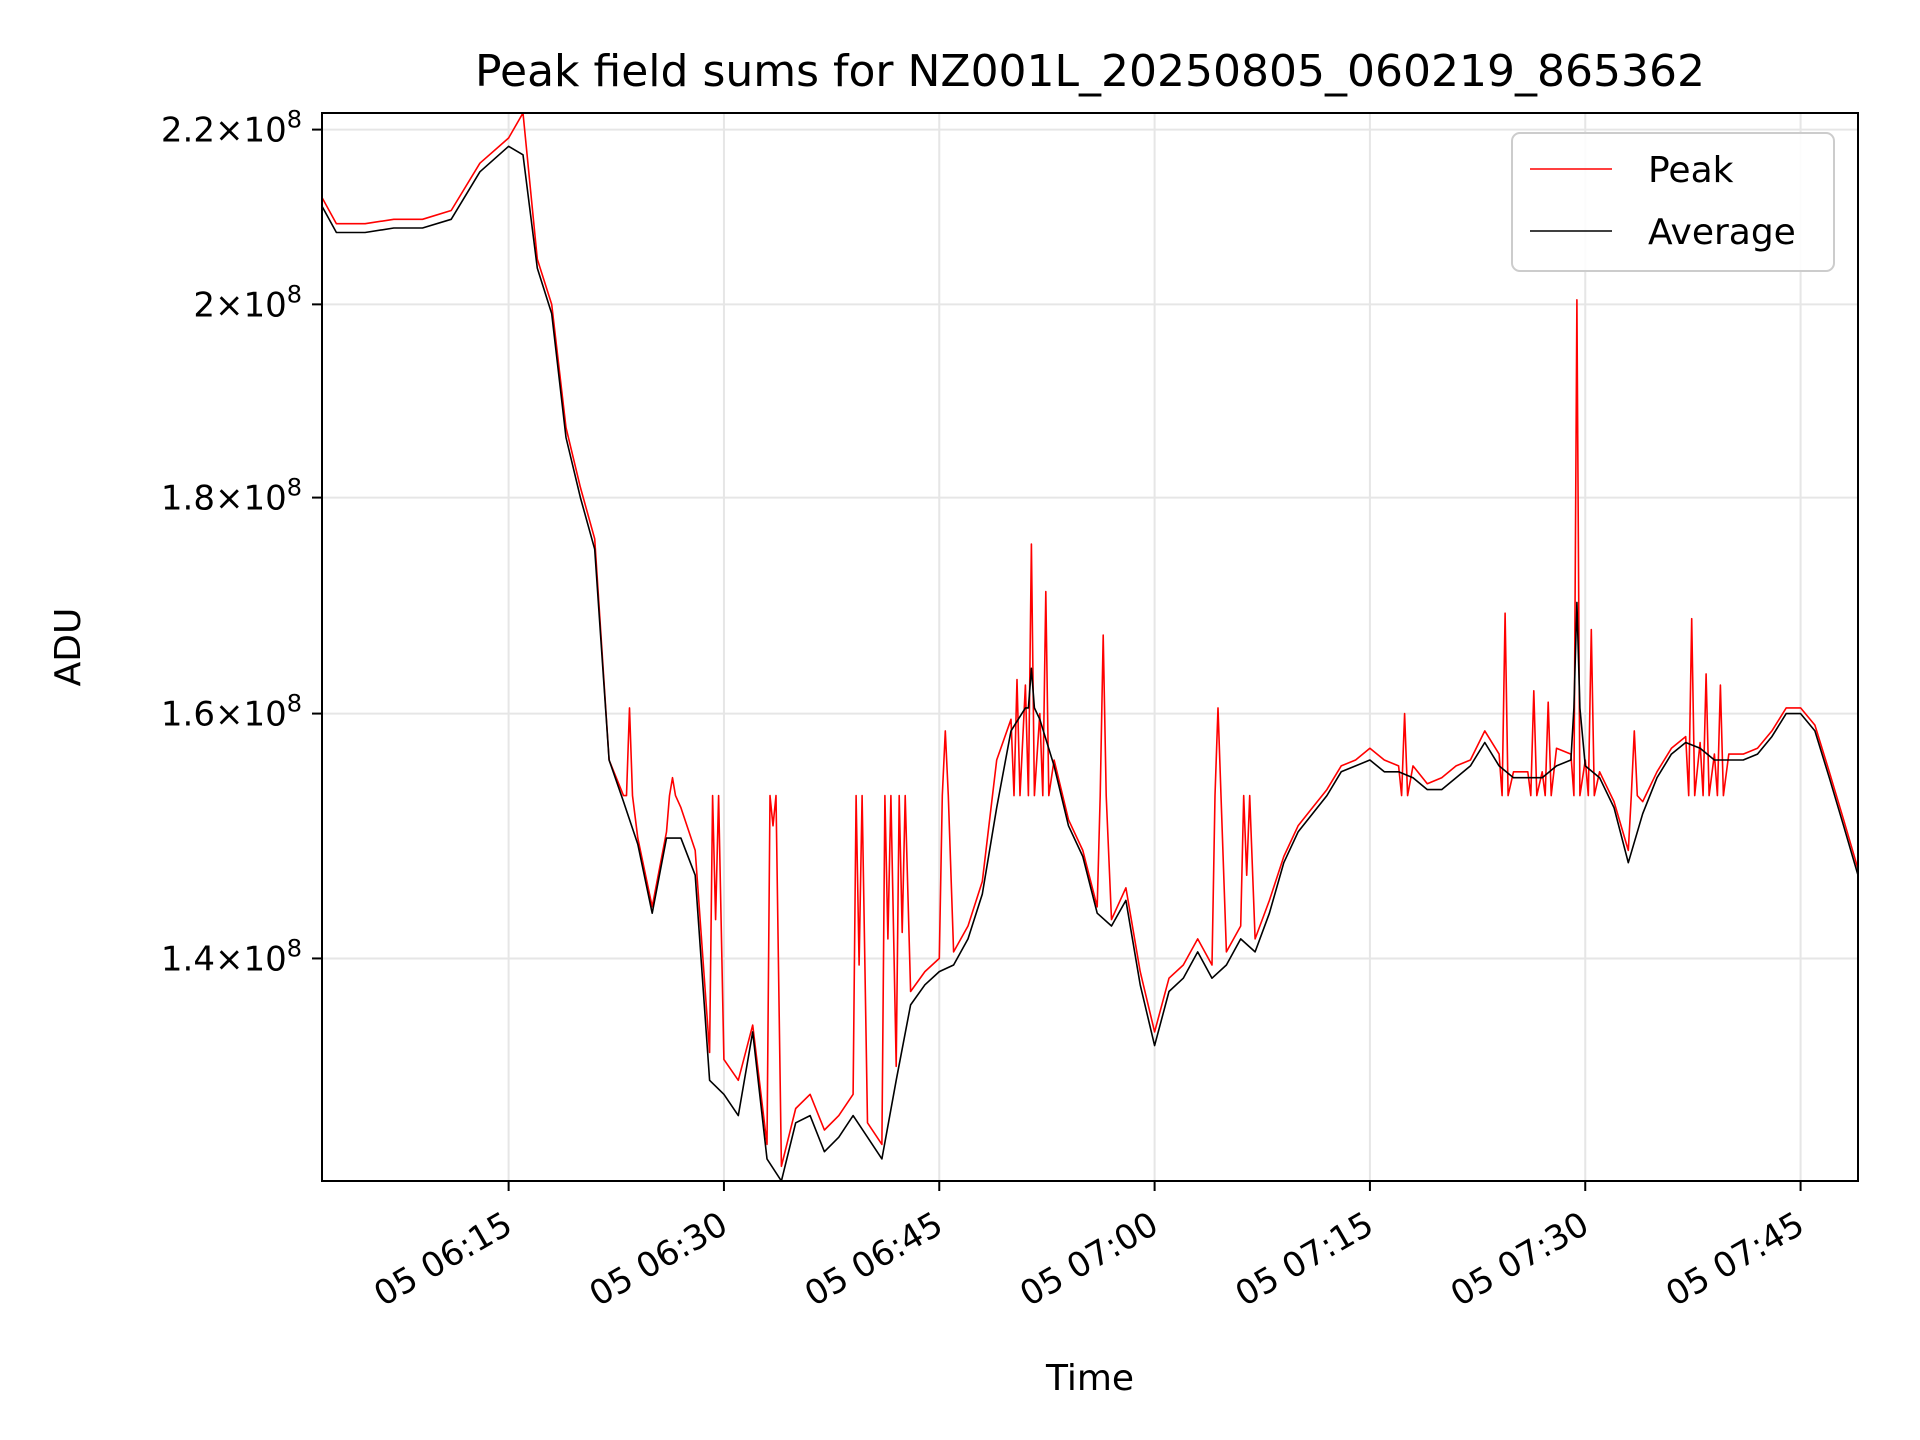 Image resolution: width=1920 pixels, height=1440 pixels. Describe the element at coordinates (1691, 170) in the screenshot. I see `legend-label-peak: Peak` at that location.